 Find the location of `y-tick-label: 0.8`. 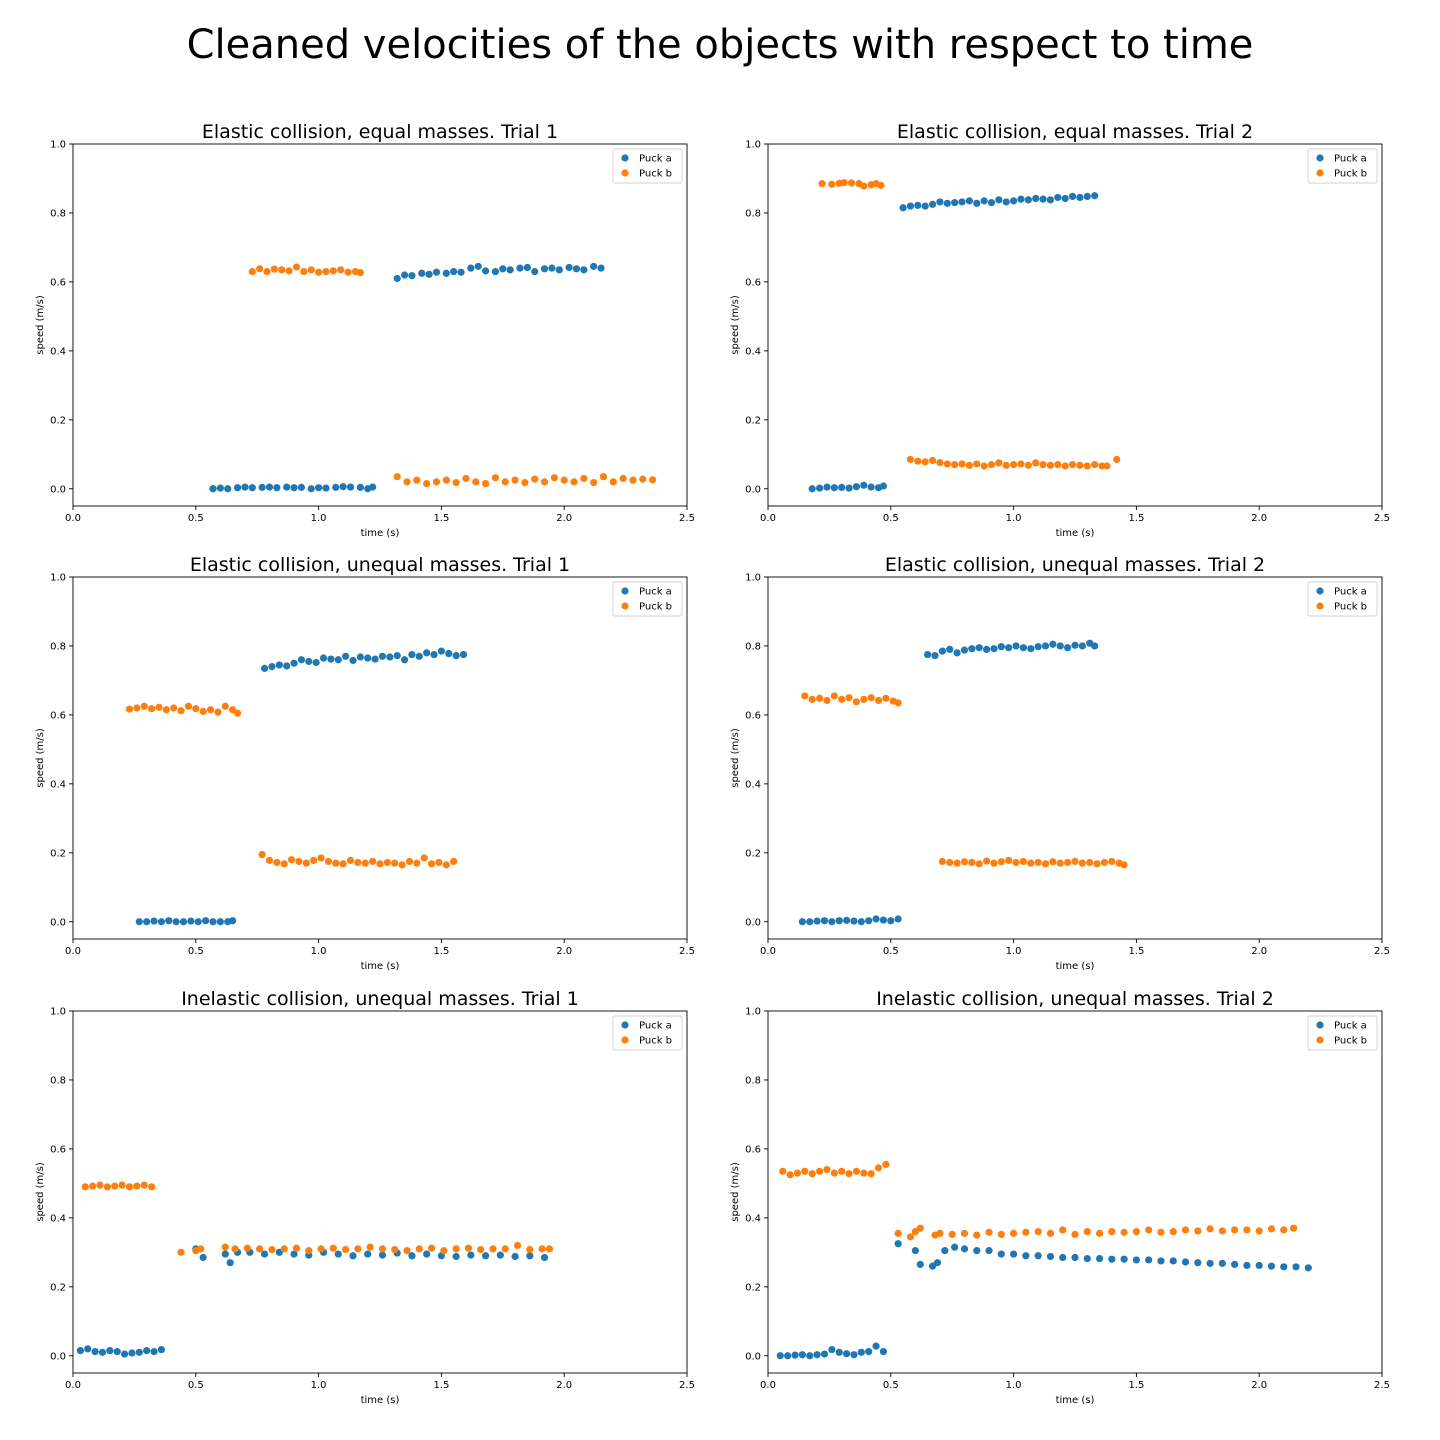

y-tick-label: 0.8 is located at coordinates (753, 646).